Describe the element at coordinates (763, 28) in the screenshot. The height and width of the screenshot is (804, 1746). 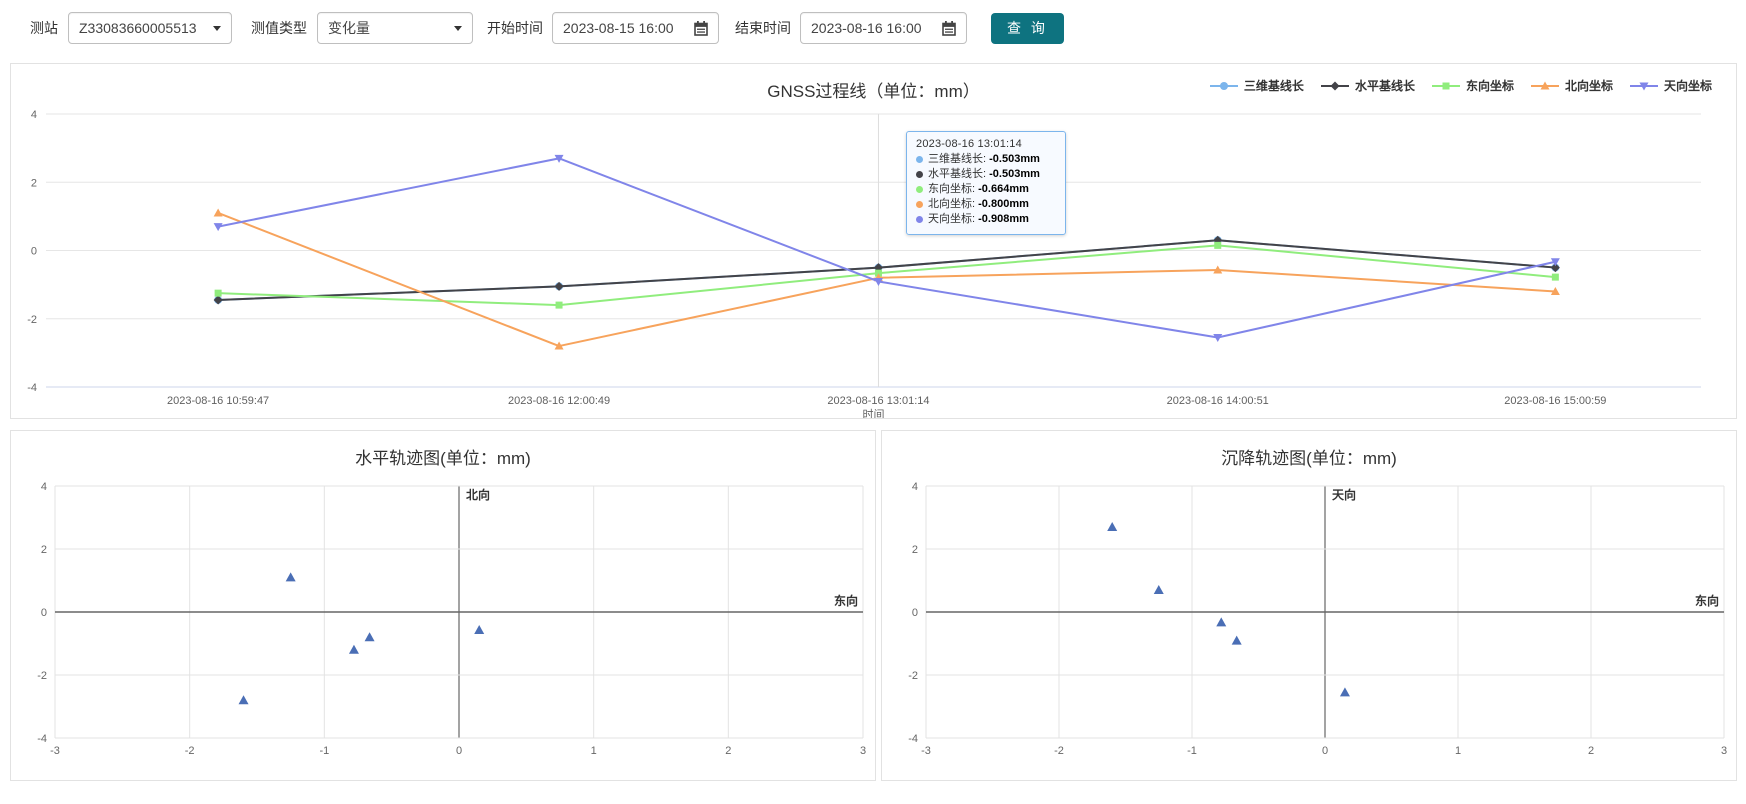
I see `end-time-label: 结束时间` at that location.